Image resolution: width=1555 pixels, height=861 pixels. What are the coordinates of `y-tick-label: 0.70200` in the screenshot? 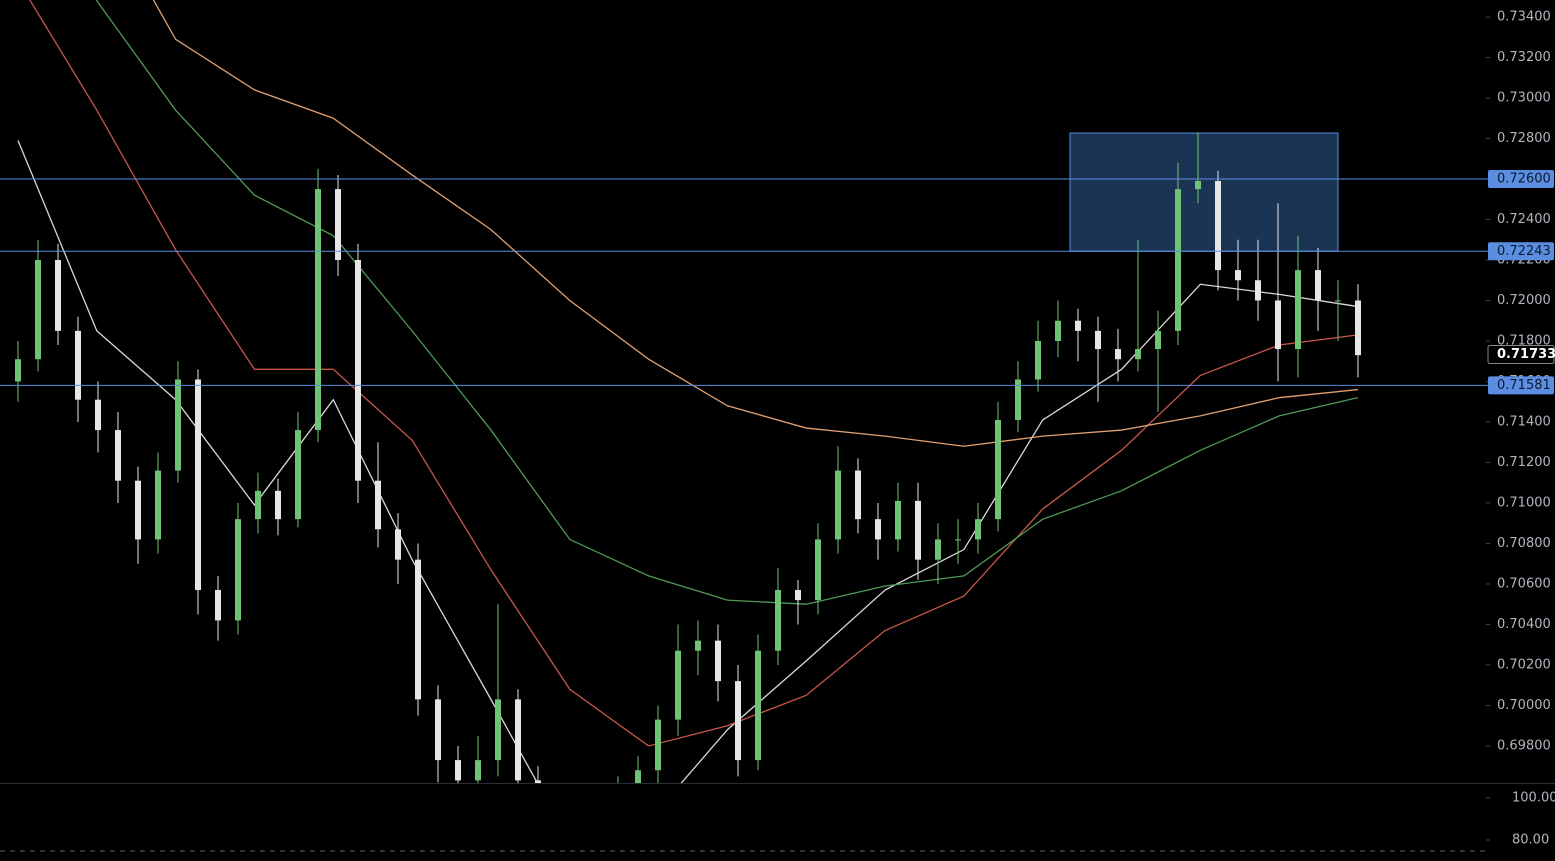 It's located at (1524, 664).